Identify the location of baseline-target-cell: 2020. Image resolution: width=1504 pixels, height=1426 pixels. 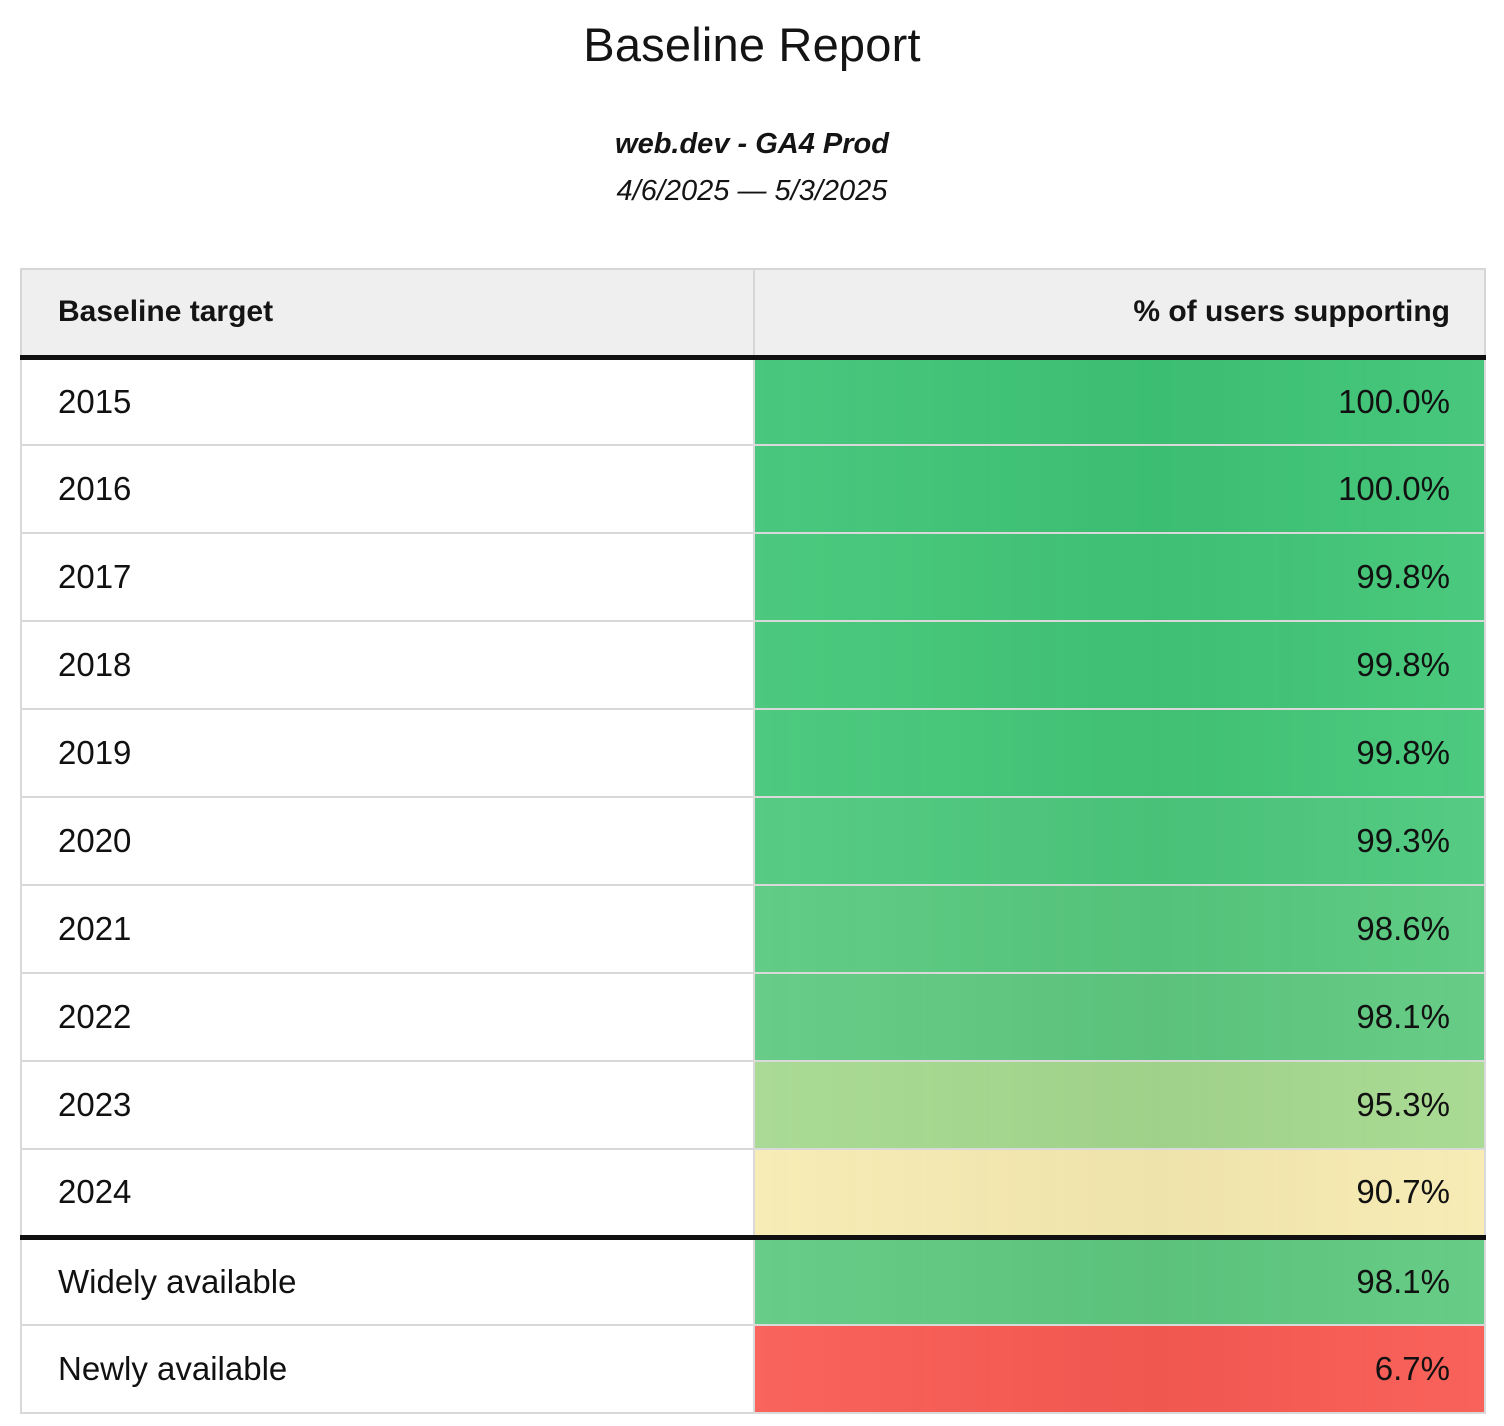
(387, 841).